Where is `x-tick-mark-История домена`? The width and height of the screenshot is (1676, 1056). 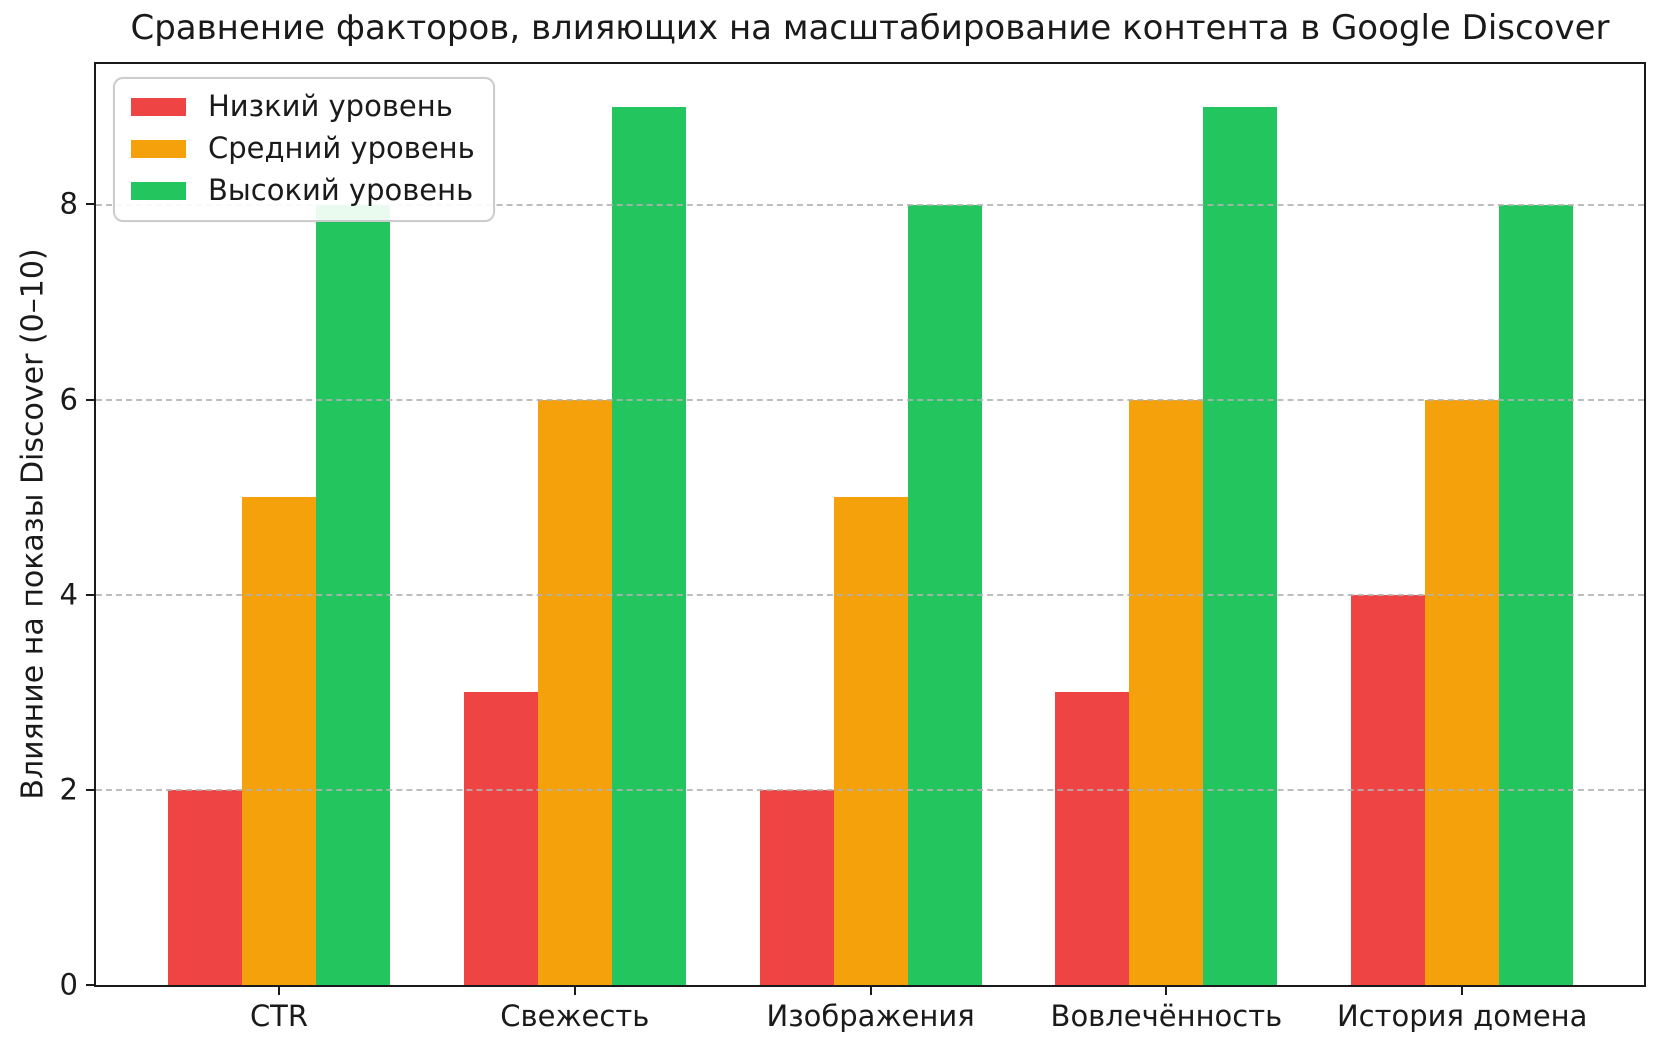 x-tick-mark-История домена is located at coordinates (1462, 991).